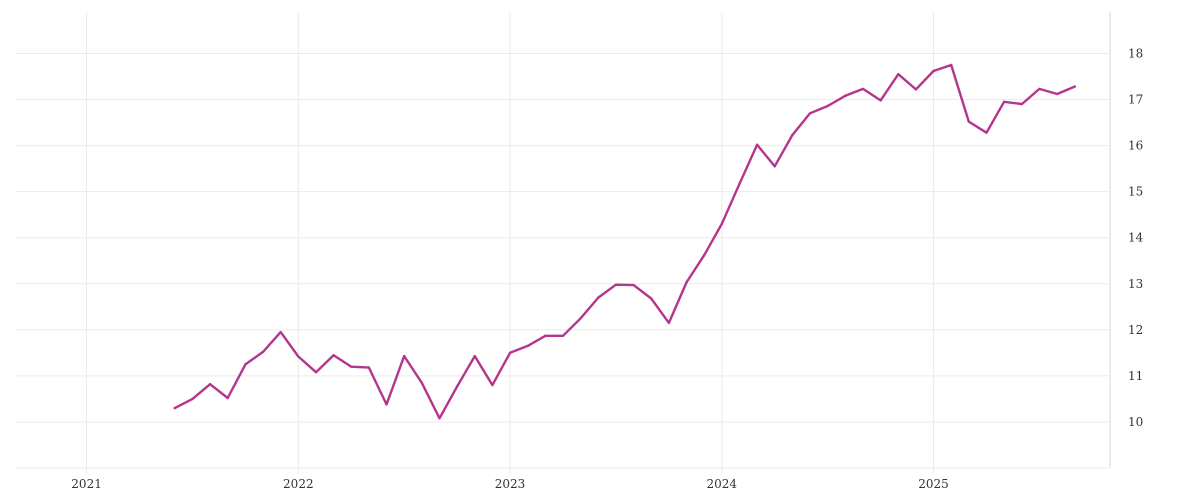  What do you see at coordinates (510, 484) in the screenshot?
I see `x-tick-label: 2023` at bounding box center [510, 484].